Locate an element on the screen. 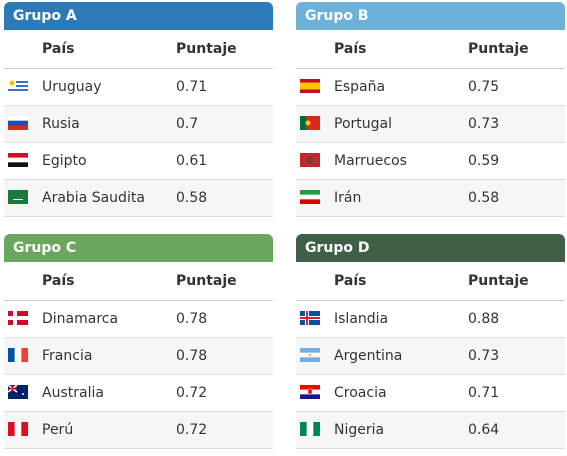 This screenshot has width=567, height=456. table-row: Croacia 0.71 is located at coordinates (430, 393).